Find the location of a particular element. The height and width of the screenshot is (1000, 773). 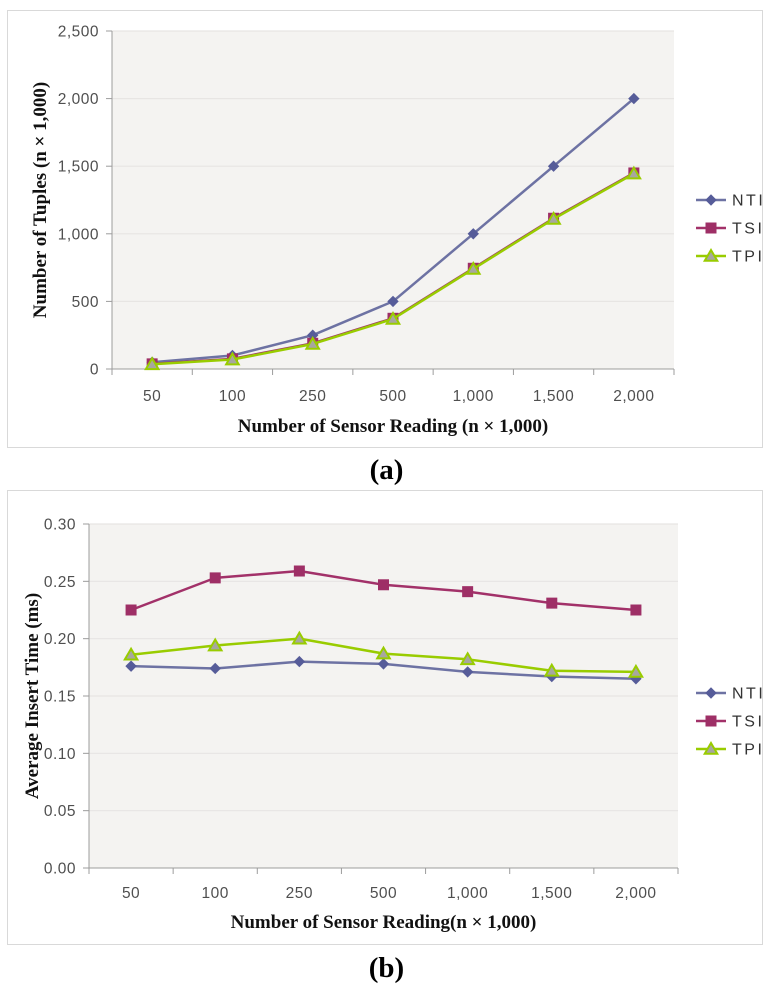

y-tick-label: 0.30 is located at coordinates (60, 525).